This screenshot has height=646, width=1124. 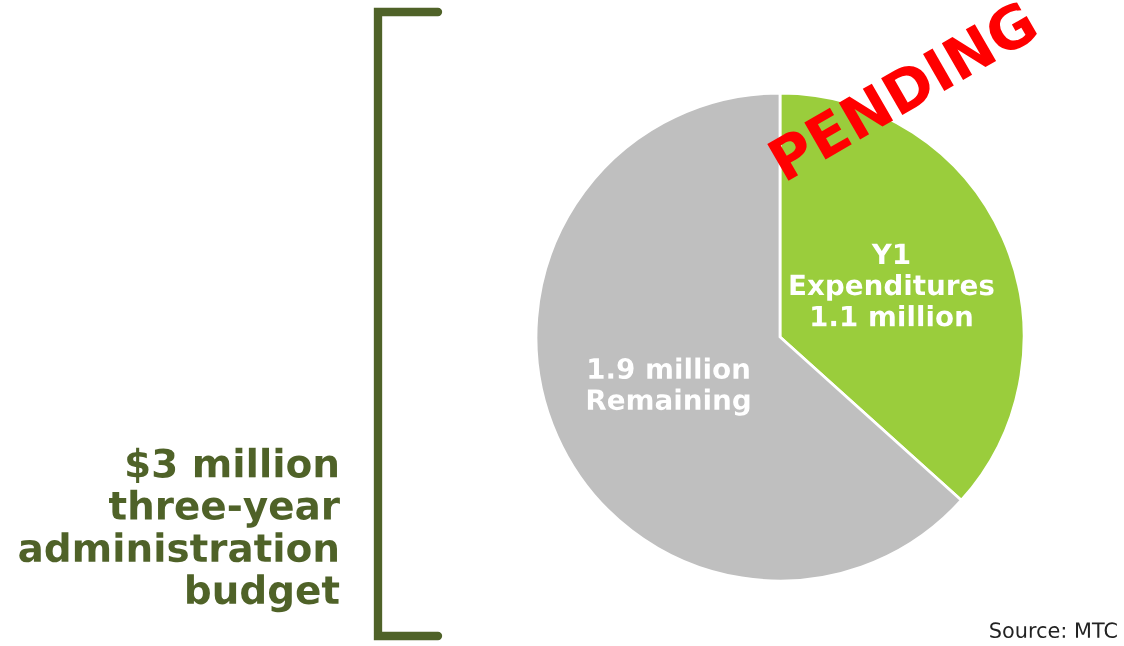 What do you see at coordinates (892, 285) in the screenshot?
I see `slice-label: Y1 Expenditures 1.1 million` at bounding box center [892, 285].